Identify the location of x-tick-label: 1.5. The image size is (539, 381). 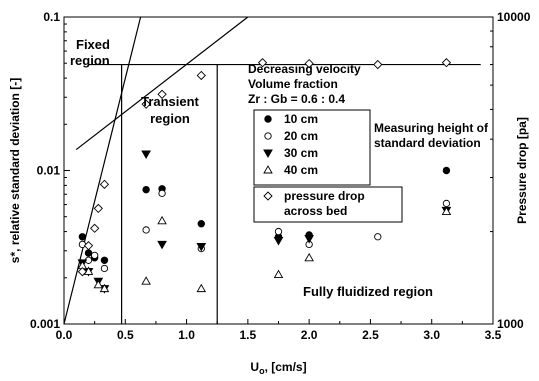
(248, 335).